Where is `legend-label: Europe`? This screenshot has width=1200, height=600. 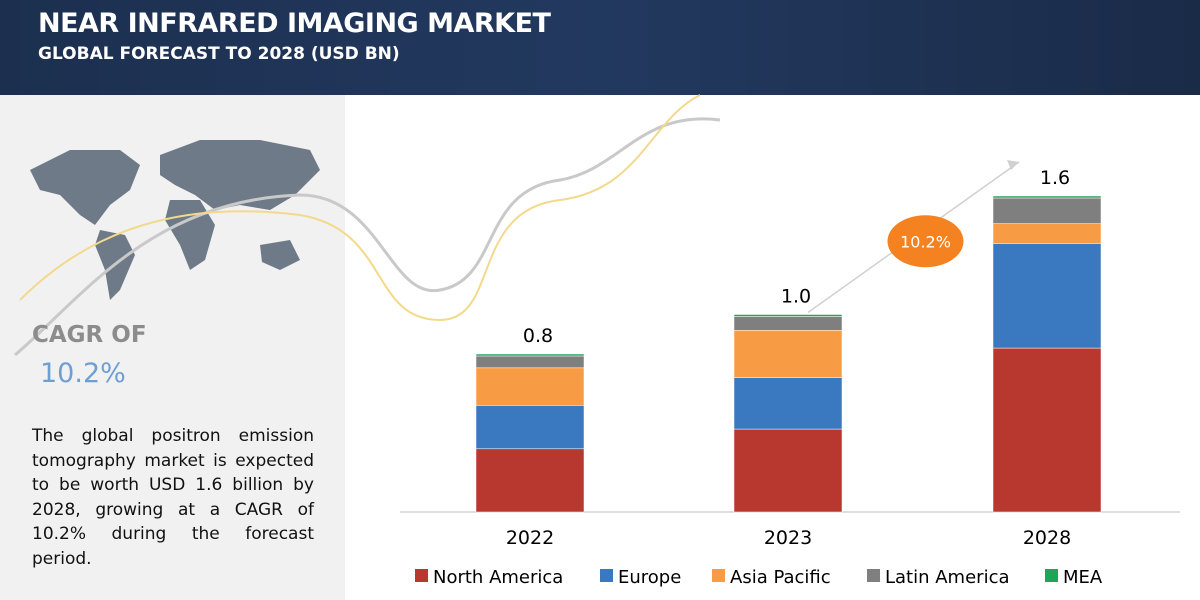 legend-label: Europe is located at coordinates (649, 577).